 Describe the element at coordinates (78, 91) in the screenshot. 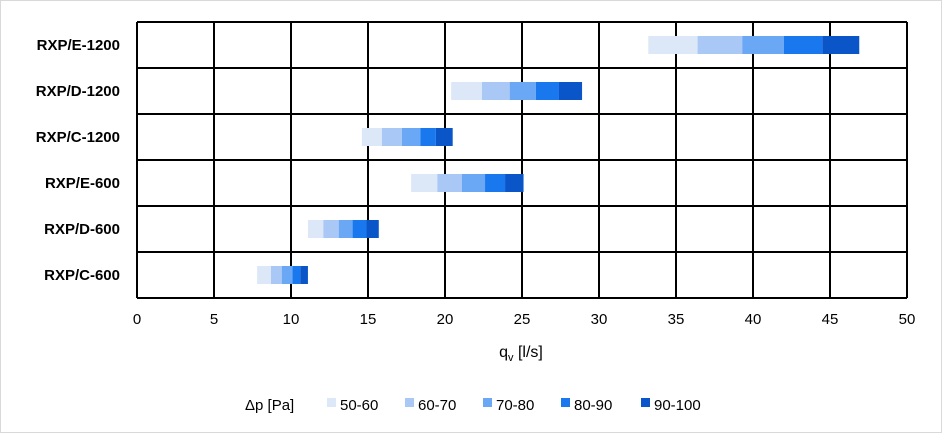

I see `category-label-1: RXP/D-1200` at that location.